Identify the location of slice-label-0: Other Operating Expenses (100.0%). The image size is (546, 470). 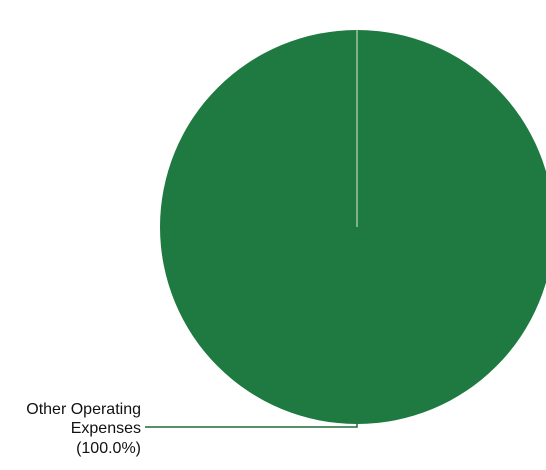
(83, 429).